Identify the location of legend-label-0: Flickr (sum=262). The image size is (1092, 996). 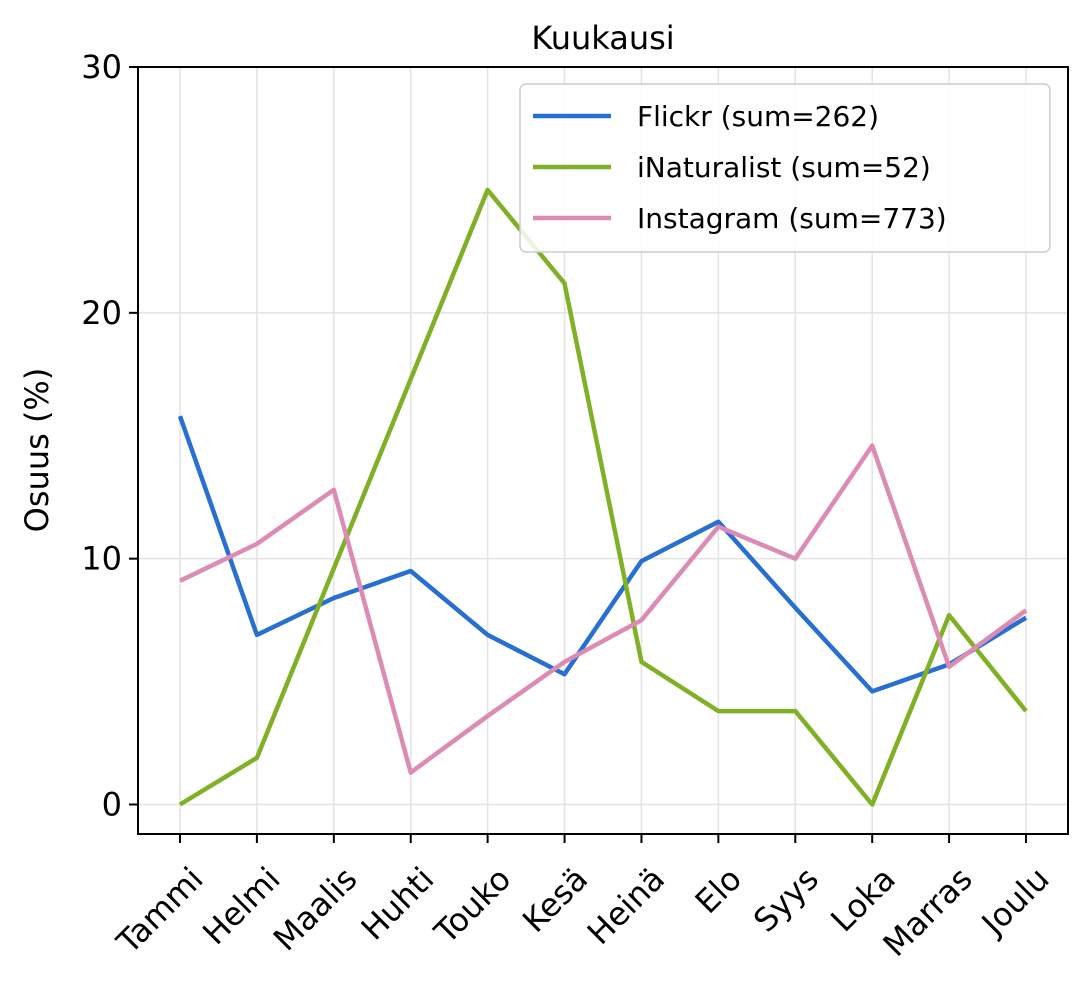
(758, 116).